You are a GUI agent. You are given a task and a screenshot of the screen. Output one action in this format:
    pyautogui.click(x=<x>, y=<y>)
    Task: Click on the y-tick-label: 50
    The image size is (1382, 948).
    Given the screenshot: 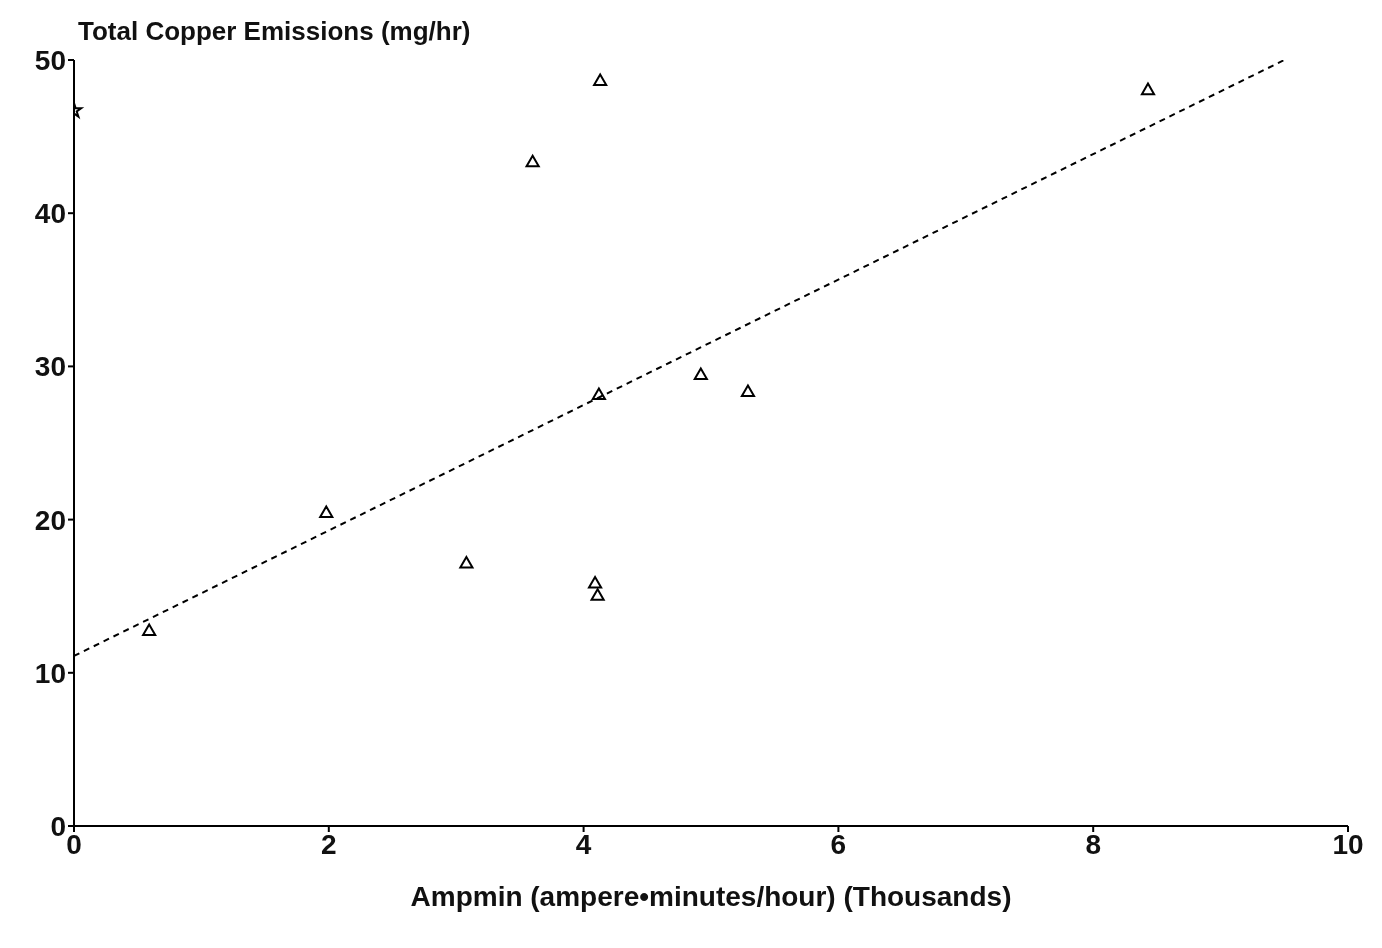 What is the action you would take?
    pyautogui.click(x=50, y=60)
    